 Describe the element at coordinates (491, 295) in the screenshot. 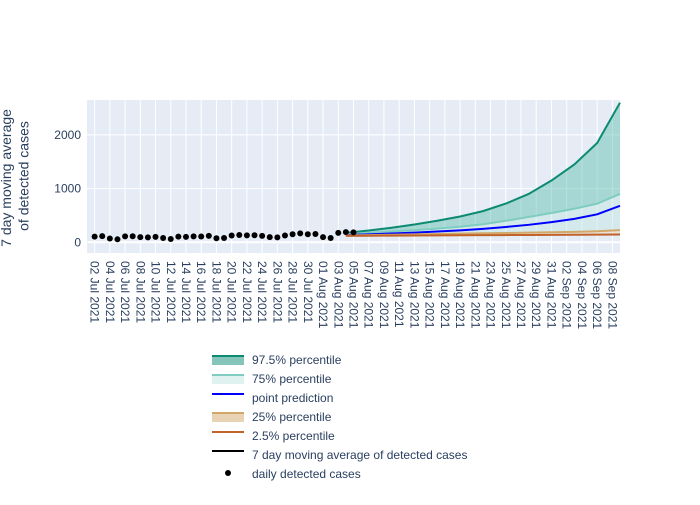

I see `x-tick-label: 23 Aug 2021` at that location.